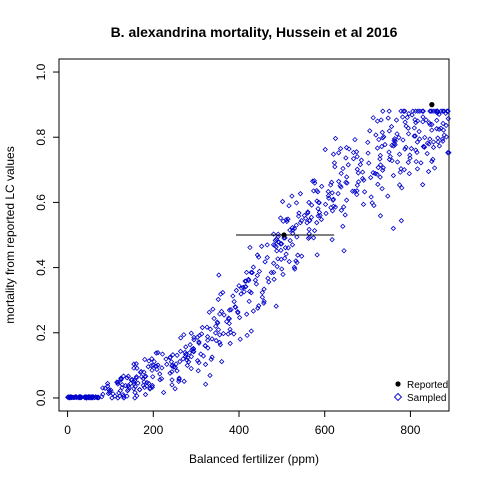  What do you see at coordinates (41, 202) in the screenshot?
I see `y-tick-label: 0.6` at bounding box center [41, 202].